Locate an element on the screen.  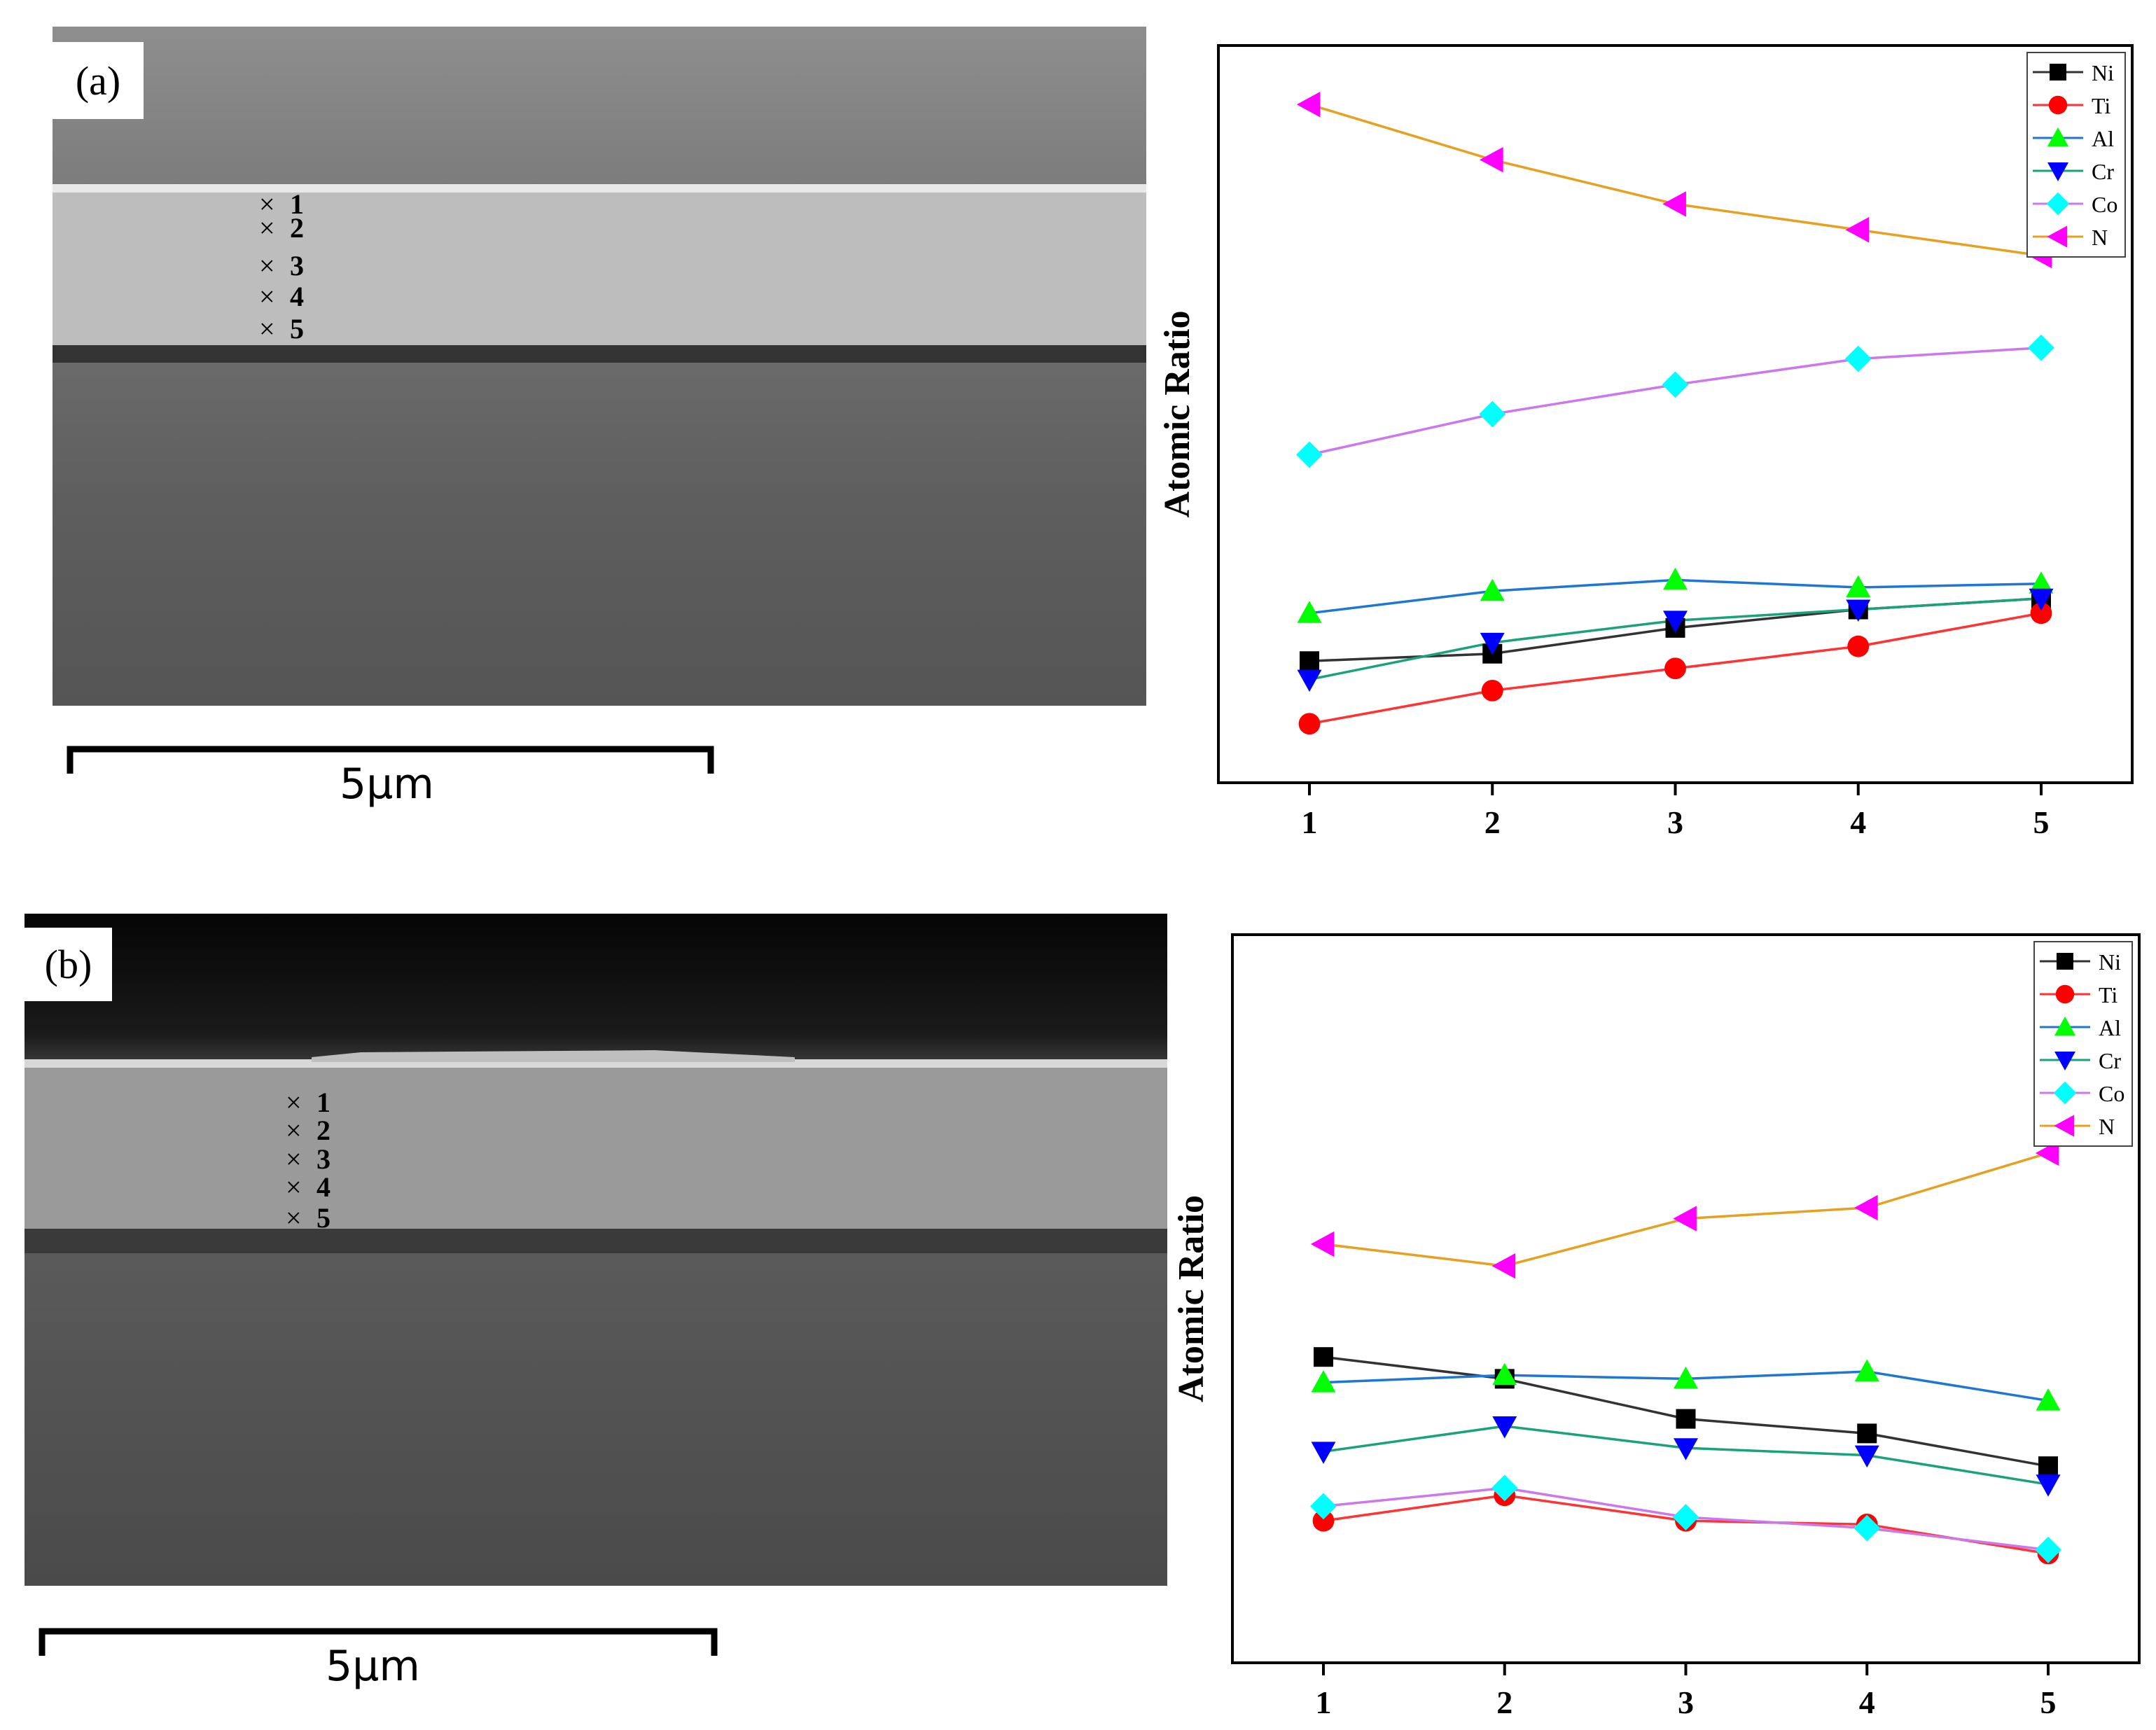
x-tick-label-a-2: 2 is located at coordinates (1493, 822).